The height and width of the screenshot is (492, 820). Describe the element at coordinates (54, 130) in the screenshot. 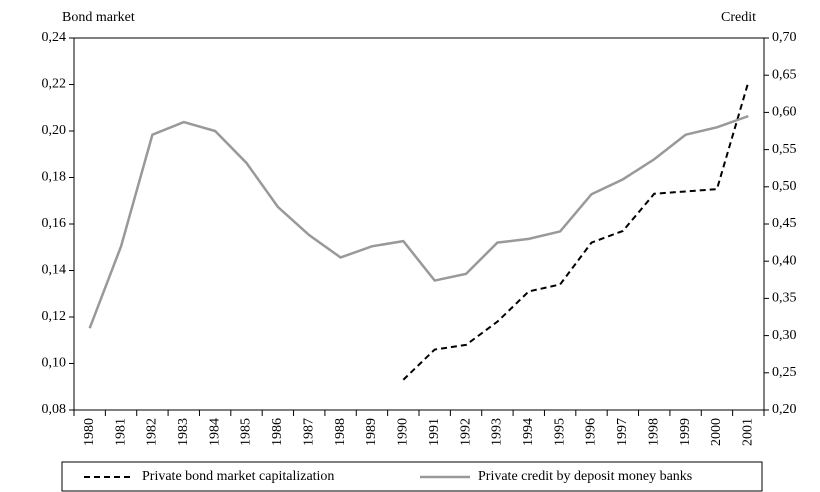

I see `y-tick-label: 0,20` at that location.